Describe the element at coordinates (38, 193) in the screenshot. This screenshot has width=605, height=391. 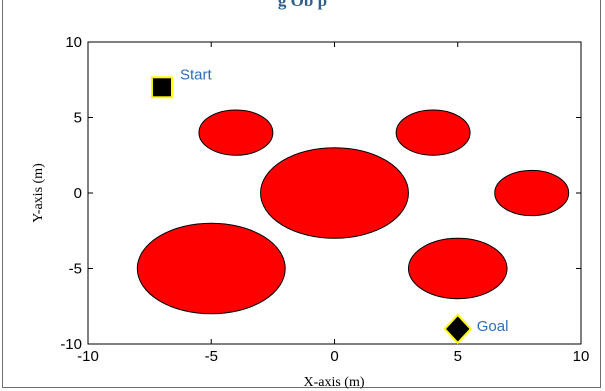
I see `y-axis-label: Y-axis (m)` at that location.